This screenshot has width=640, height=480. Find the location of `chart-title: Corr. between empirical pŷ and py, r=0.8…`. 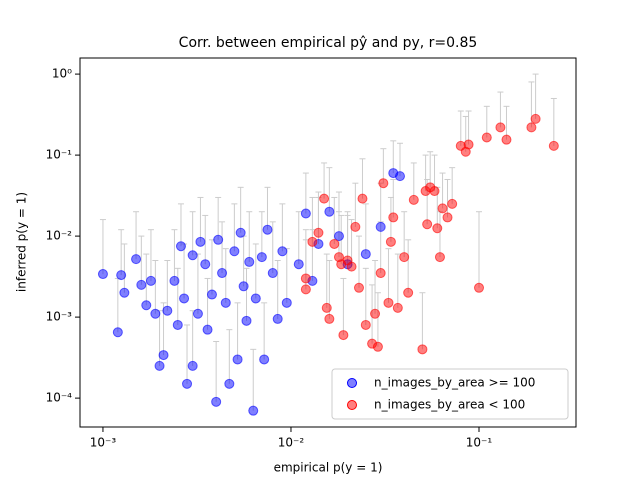

chart-title: Corr. between empirical pŷ and py, r=0.8… is located at coordinates (328, 43).